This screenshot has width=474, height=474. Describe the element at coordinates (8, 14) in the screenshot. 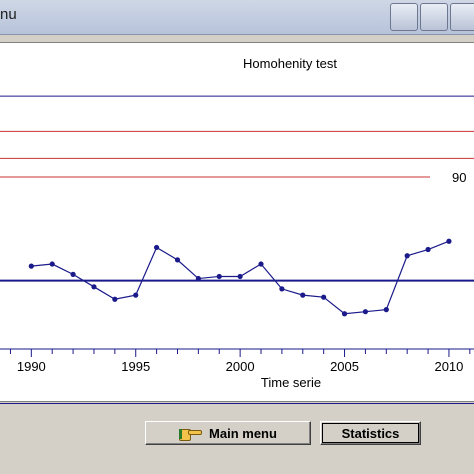

I see `window-title: nu` at that location.